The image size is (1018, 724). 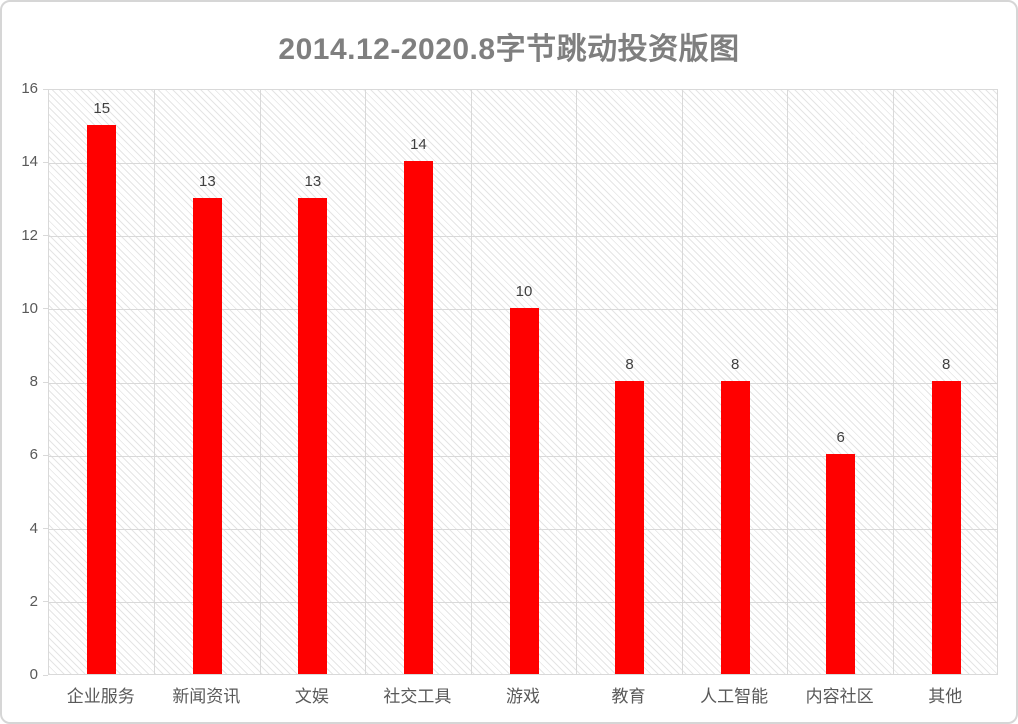 I want to click on y-axis-tick-label: 12, so click(x=29, y=235).